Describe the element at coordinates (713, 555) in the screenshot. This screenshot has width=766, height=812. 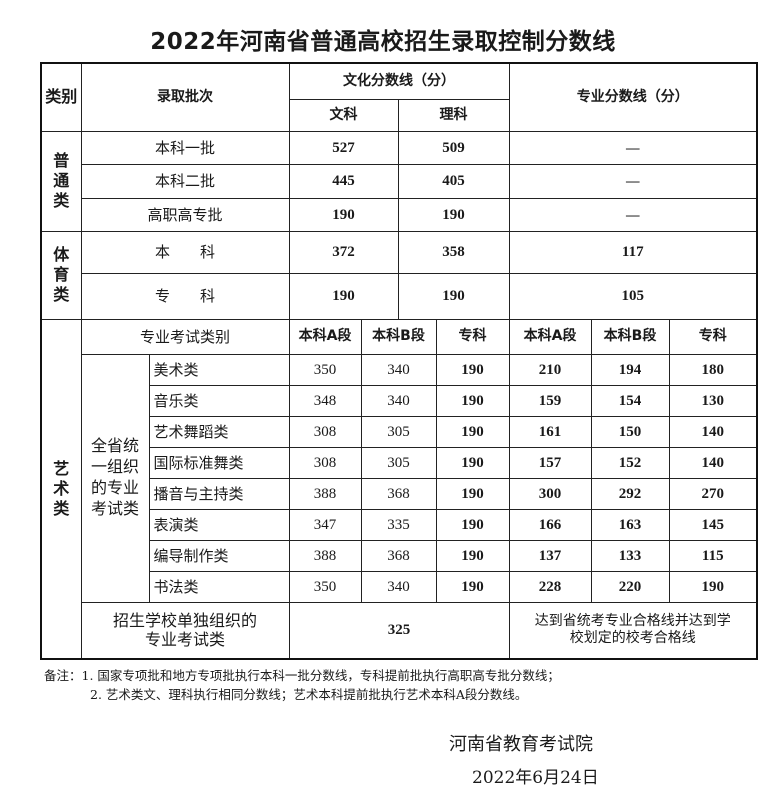
I see `major-zk: 115` at that location.